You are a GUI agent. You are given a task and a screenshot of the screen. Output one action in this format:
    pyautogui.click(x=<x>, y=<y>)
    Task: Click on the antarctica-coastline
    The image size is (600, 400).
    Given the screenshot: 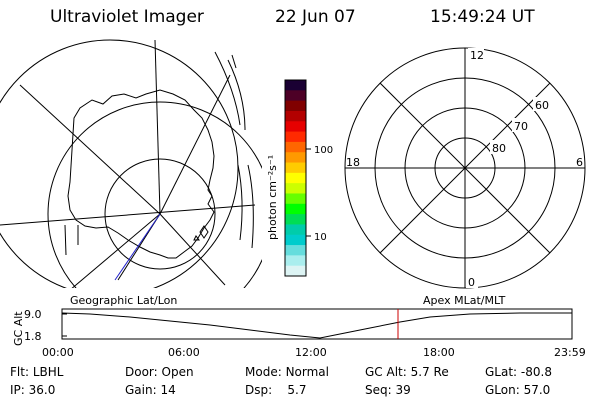 What is the action you would take?
    pyautogui.click(x=141, y=174)
    